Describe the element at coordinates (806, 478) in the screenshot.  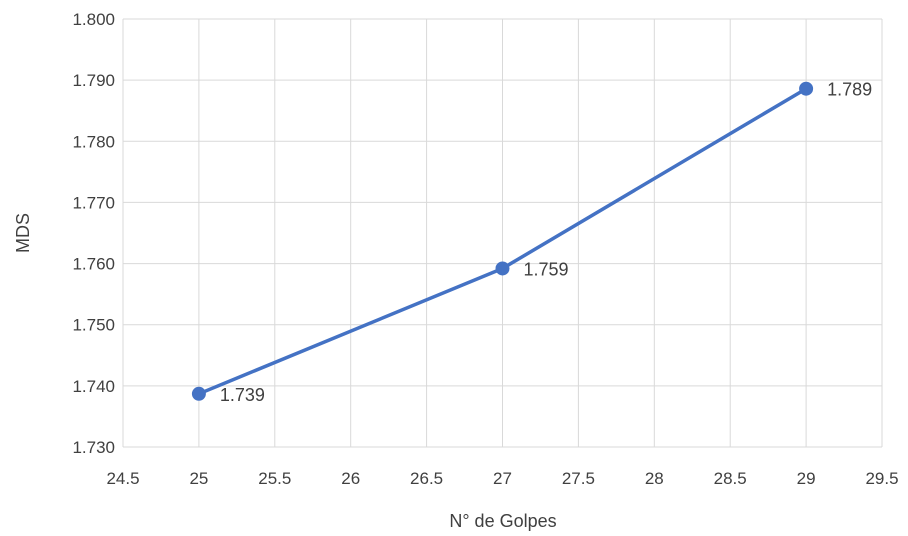
I see `x-tick-label: 29` at that location.